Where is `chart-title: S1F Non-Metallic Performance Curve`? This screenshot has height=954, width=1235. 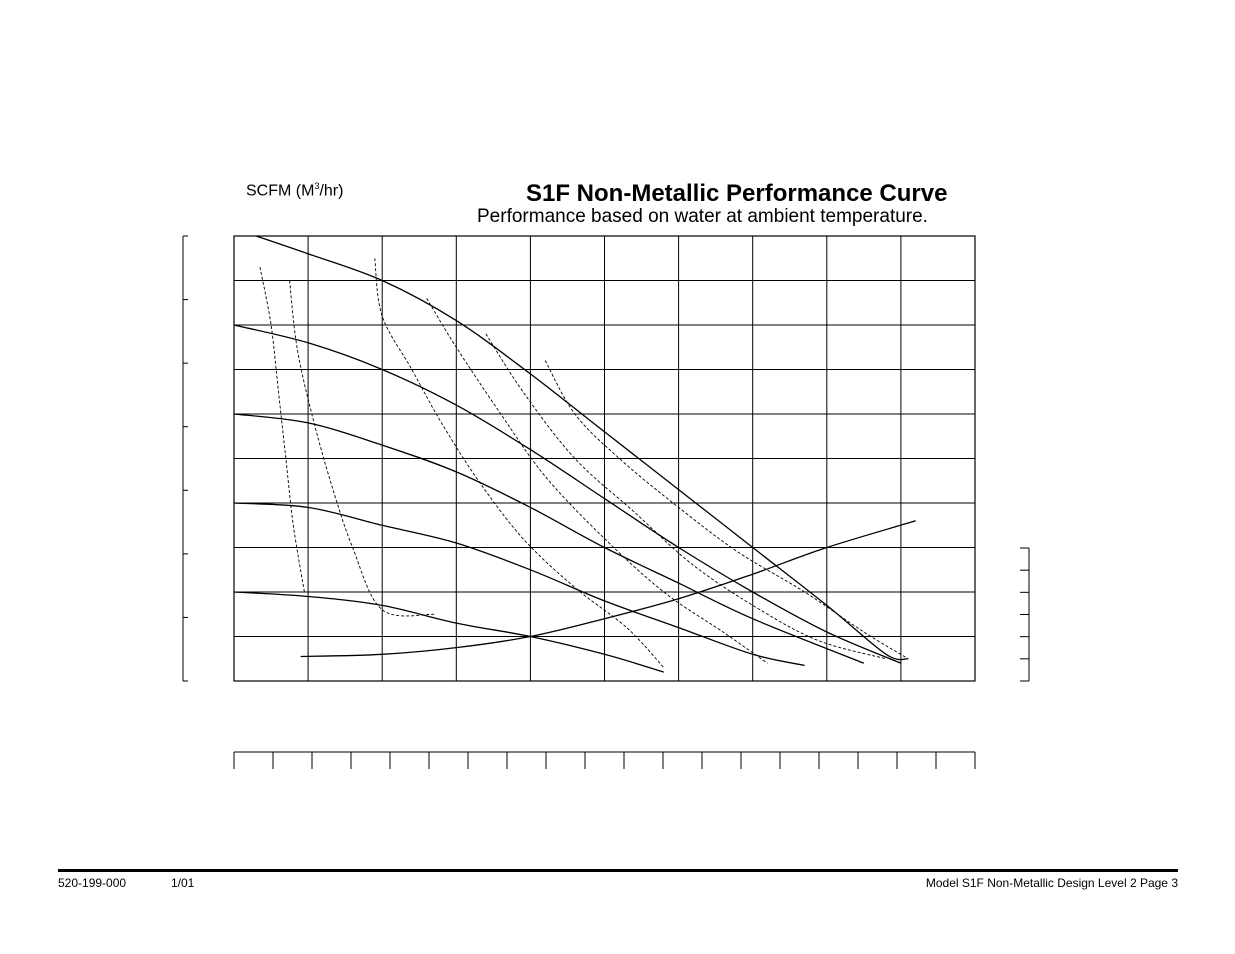 chart-title: S1F Non-Metallic Performance Curve is located at coordinates (737, 193).